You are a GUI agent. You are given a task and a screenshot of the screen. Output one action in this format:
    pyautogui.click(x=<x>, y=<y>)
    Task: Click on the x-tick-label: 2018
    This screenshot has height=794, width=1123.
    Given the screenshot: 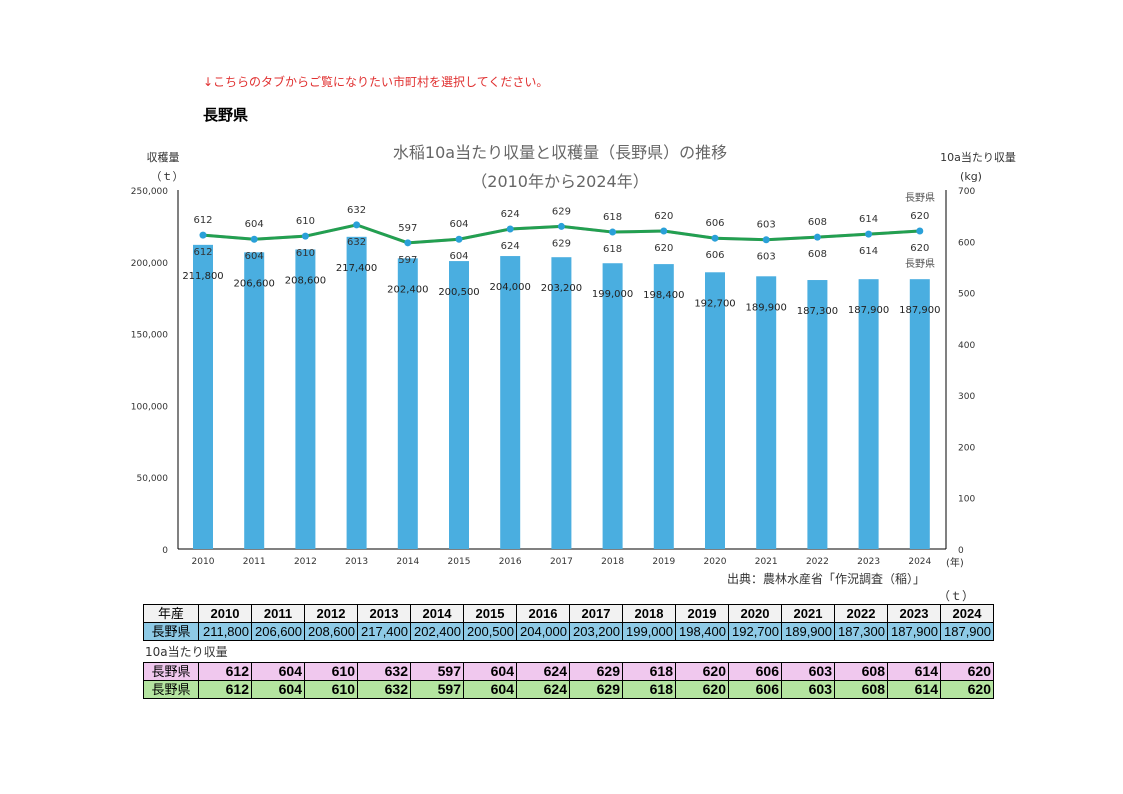 What is the action you would take?
    pyautogui.click(x=612, y=562)
    